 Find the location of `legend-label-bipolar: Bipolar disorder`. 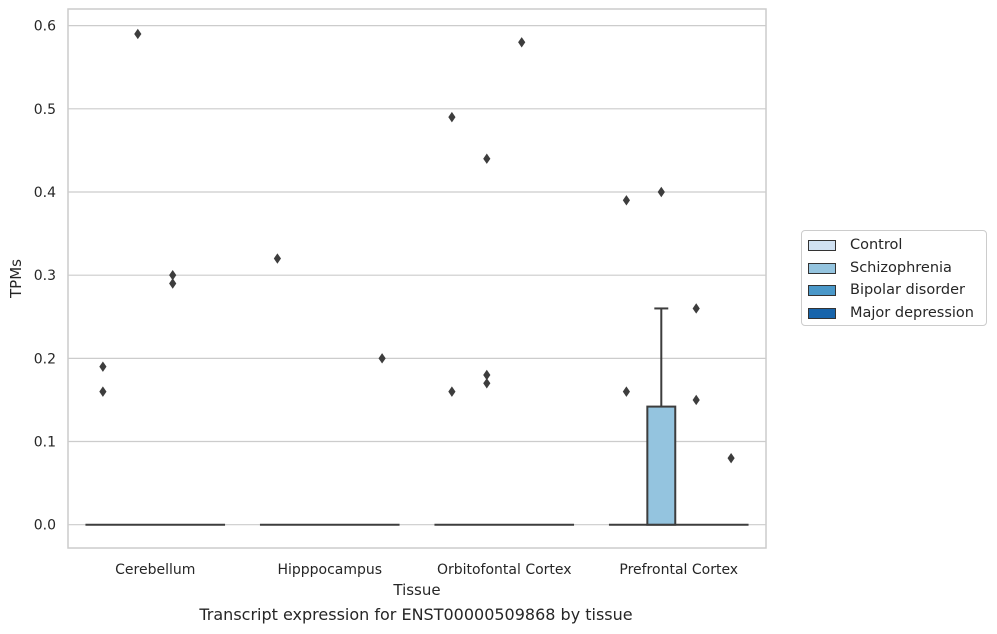

legend-label-bipolar: Bipolar disorder is located at coordinates (907, 290).